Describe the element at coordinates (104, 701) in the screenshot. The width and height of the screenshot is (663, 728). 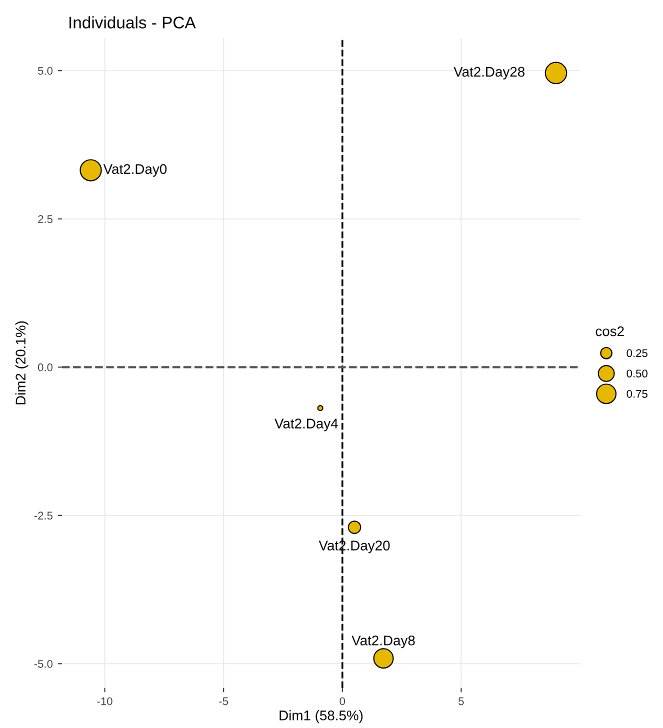
I see `x-tick-label: -10` at that location.